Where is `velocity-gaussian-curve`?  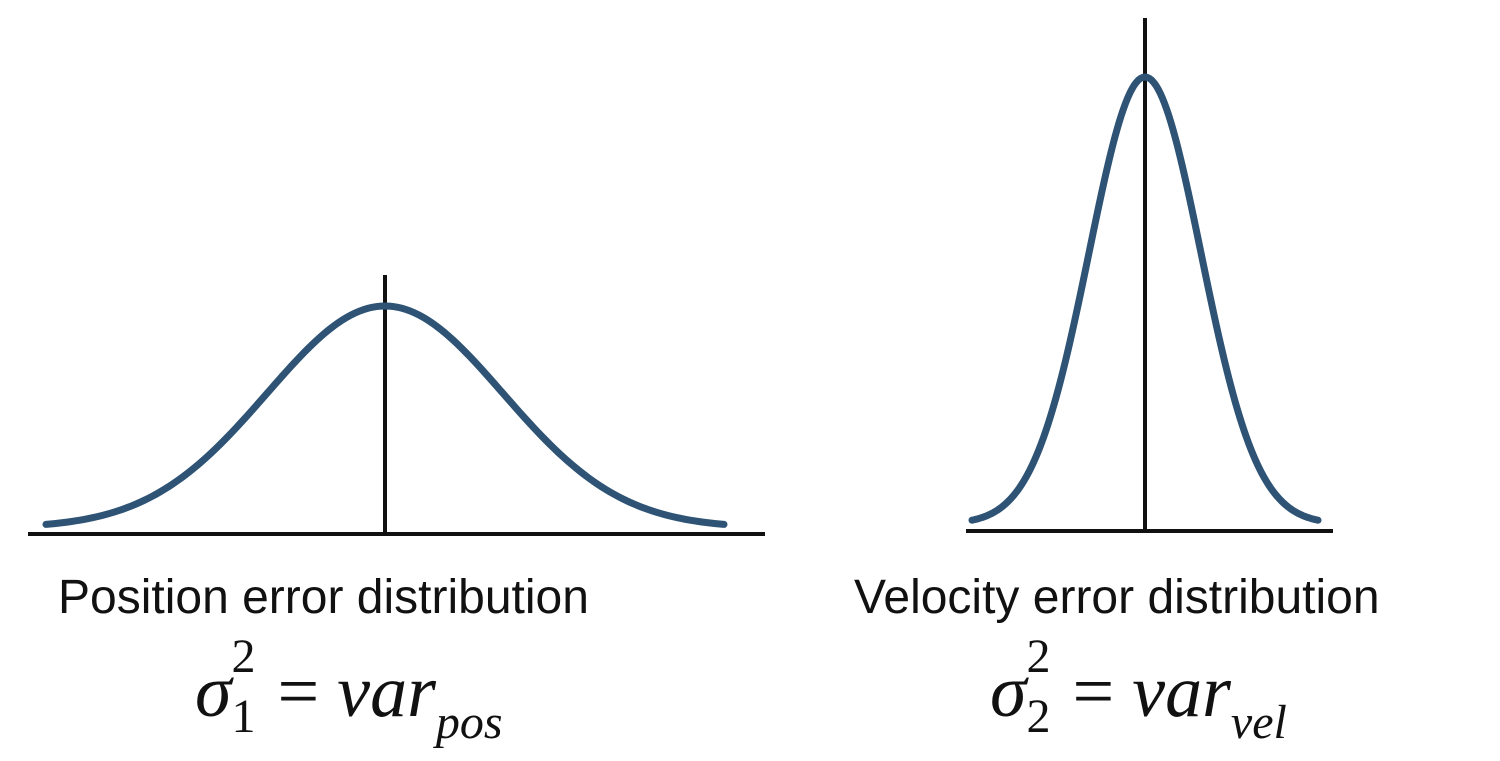 velocity-gaussian-curve is located at coordinates (1145, 298).